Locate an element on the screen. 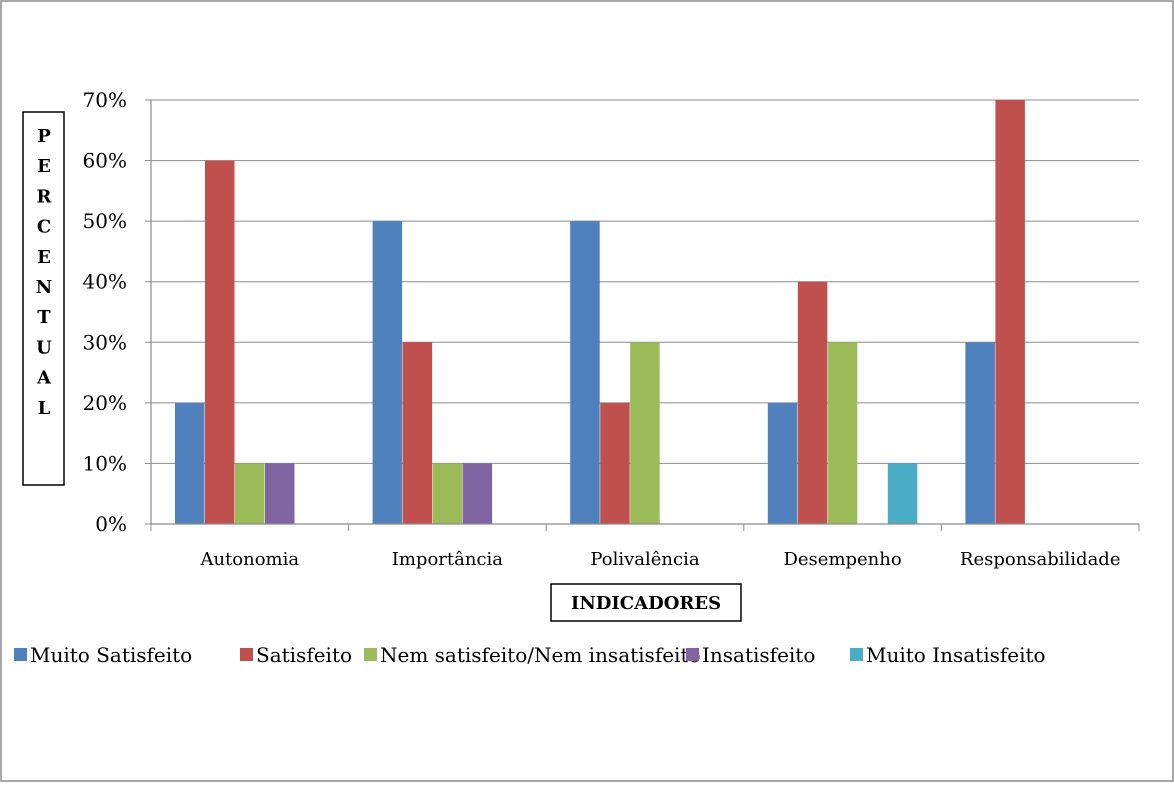 The width and height of the screenshot is (1174, 786). x-category-label: Desempenho is located at coordinates (842, 559).